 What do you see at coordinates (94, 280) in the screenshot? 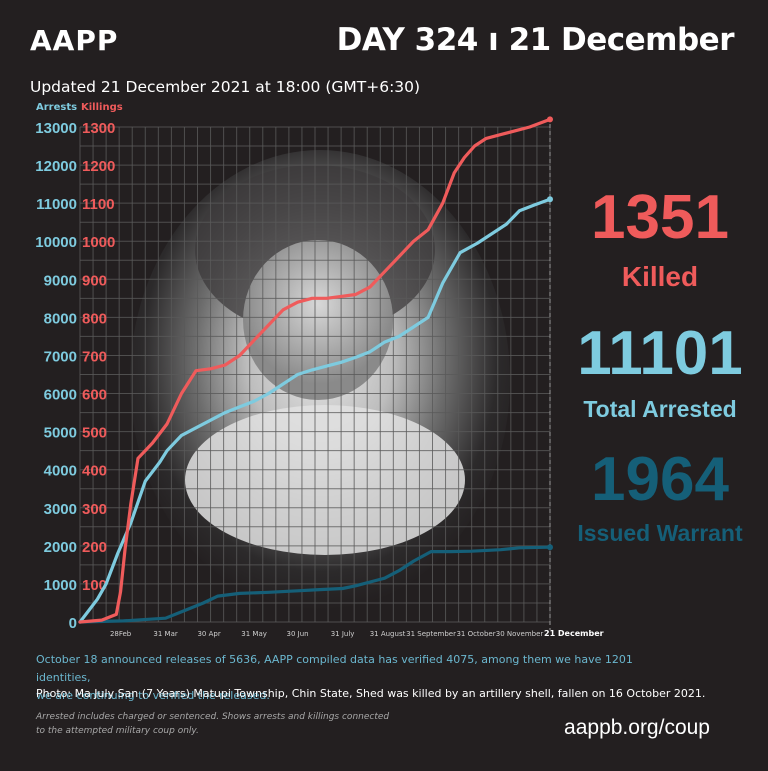
I see `killings-tick-label: 900` at bounding box center [94, 280].